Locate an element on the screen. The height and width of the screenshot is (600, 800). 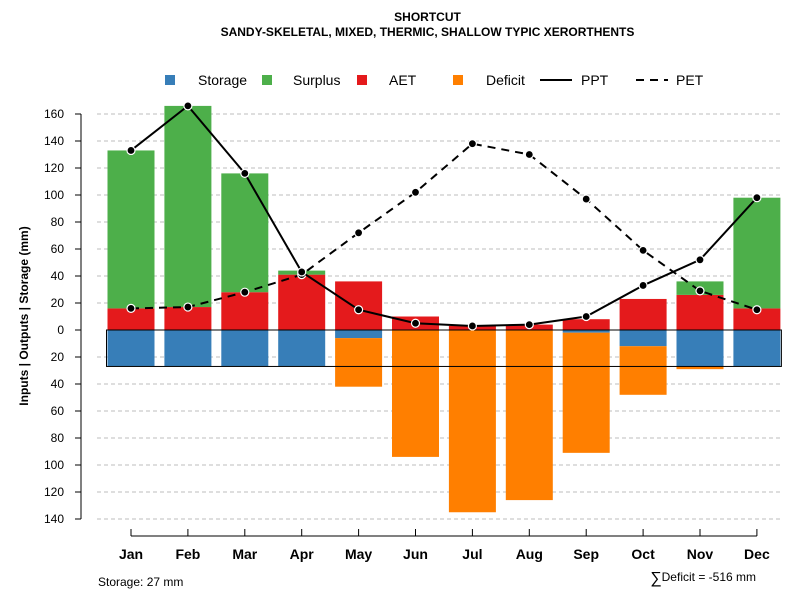
x-tick-label-jun: Jun is located at coordinates (415, 554).